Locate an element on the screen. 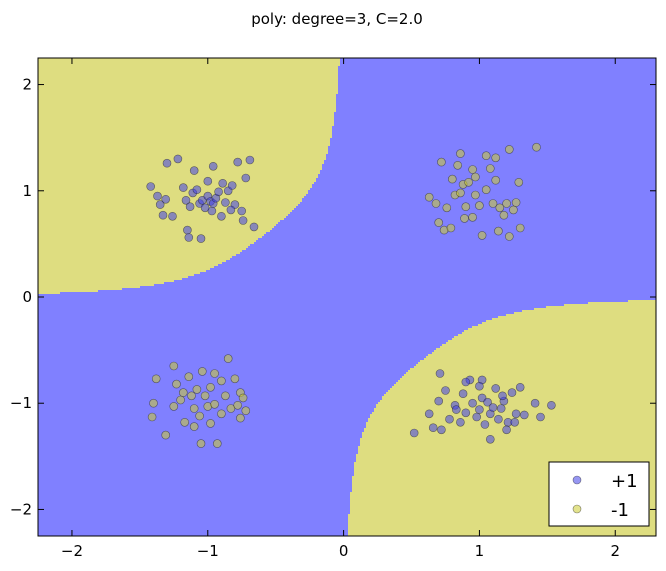  y-tick-label: 2 is located at coordinates (27, 85).